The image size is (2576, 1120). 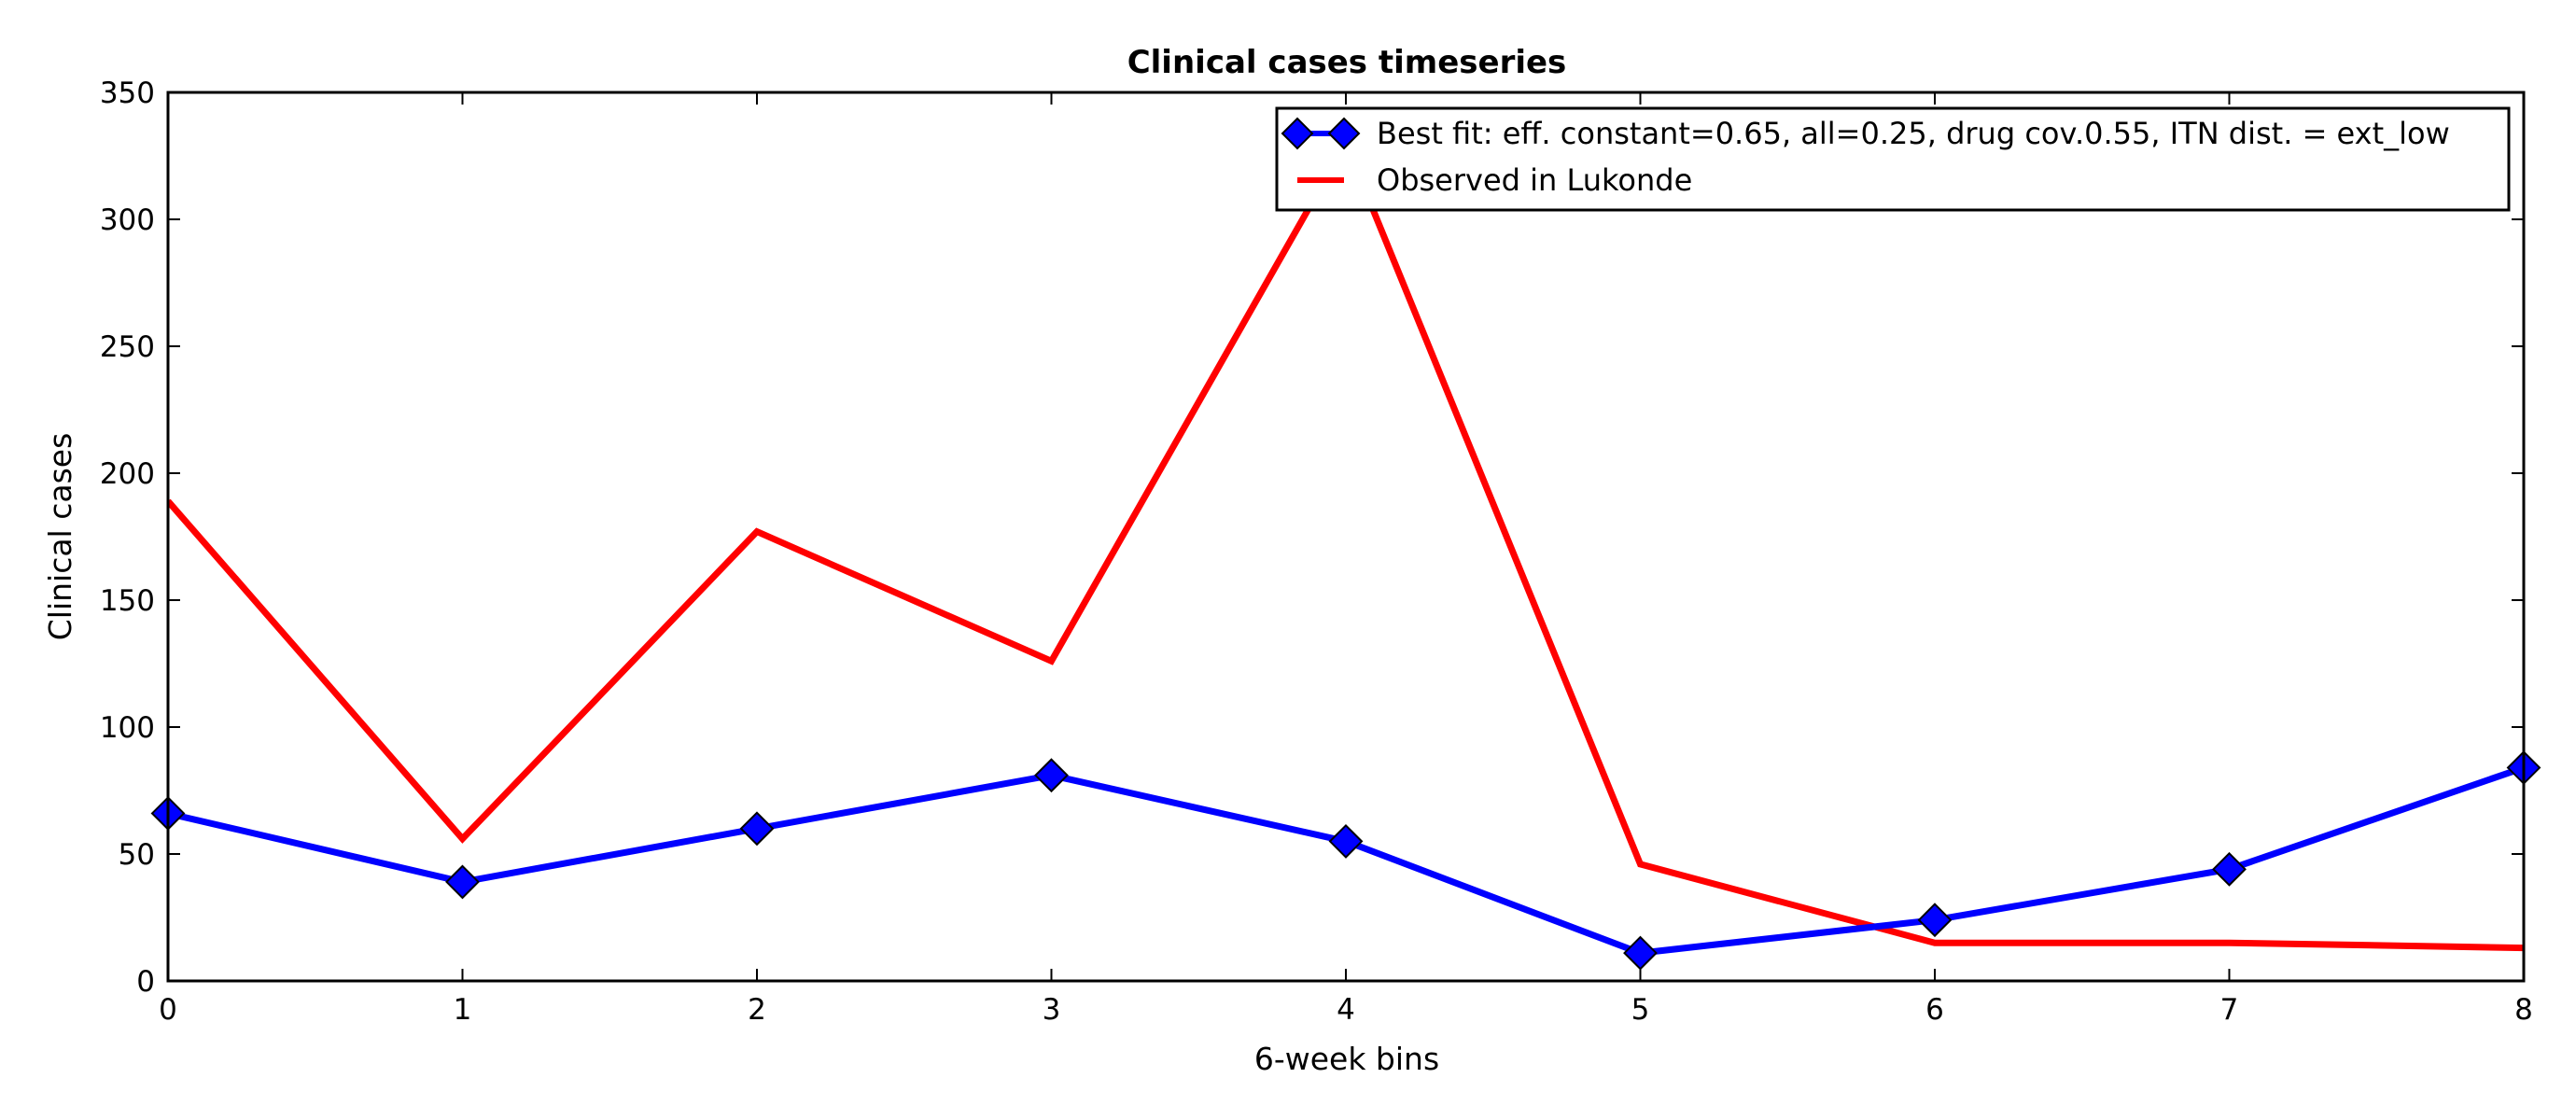 What do you see at coordinates (127, 220) in the screenshot?
I see `y-tick-label: 300` at bounding box center [127, 220].